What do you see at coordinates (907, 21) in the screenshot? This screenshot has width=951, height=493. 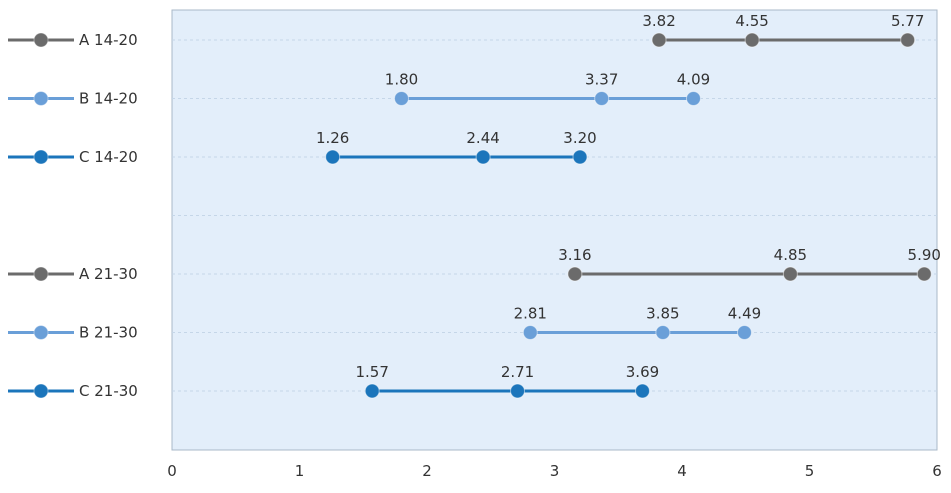 I see `data-label: 5.77` at bounding box center [907, 21].